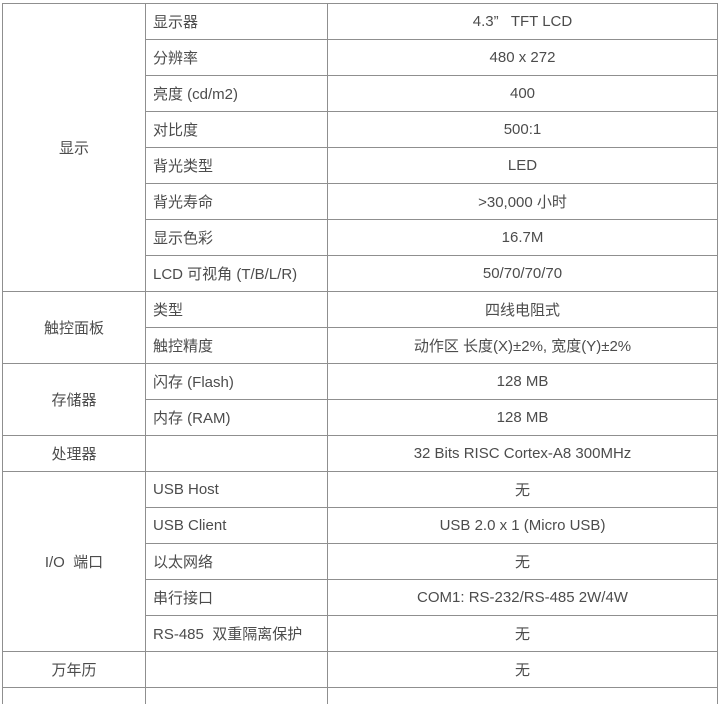  Describe the element at coordinates (74, 670) in the screenshot. I see `category-calendar: 万年历` at that location.